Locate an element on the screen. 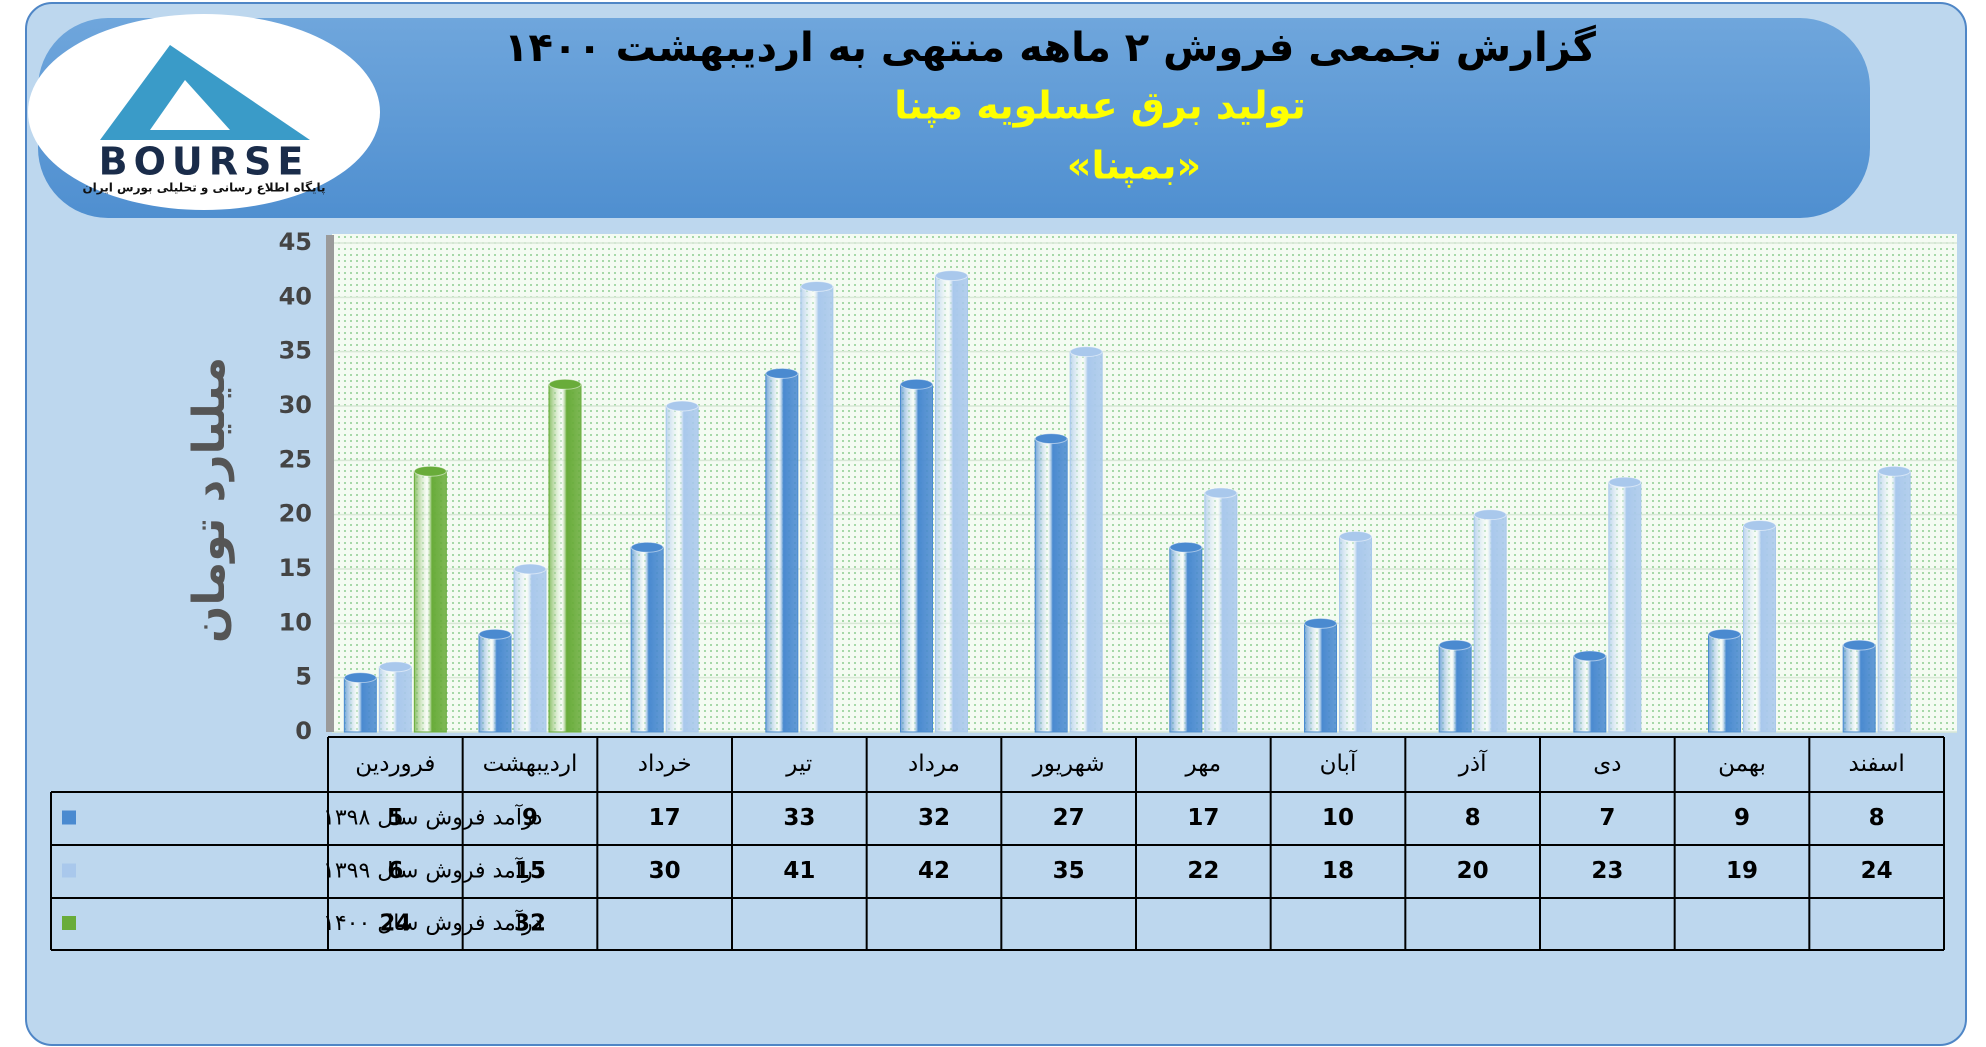 The image size is (1986, 1047). table-value: 23 is located at coordinates (1607, 871).